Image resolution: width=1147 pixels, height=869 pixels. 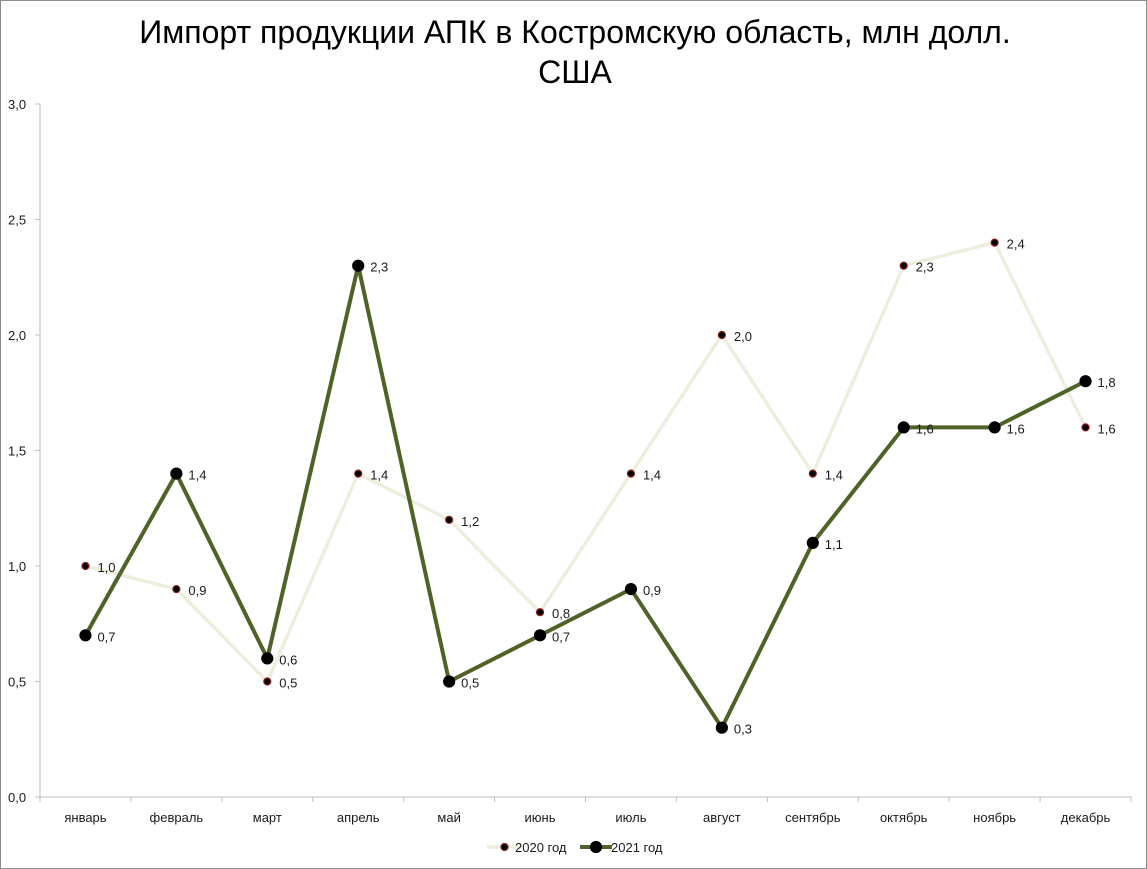 What do you see at coordinates (743, 729) in the screenshot?
I see `data-label-2021: 0,3` at bounding box center [743, 729].